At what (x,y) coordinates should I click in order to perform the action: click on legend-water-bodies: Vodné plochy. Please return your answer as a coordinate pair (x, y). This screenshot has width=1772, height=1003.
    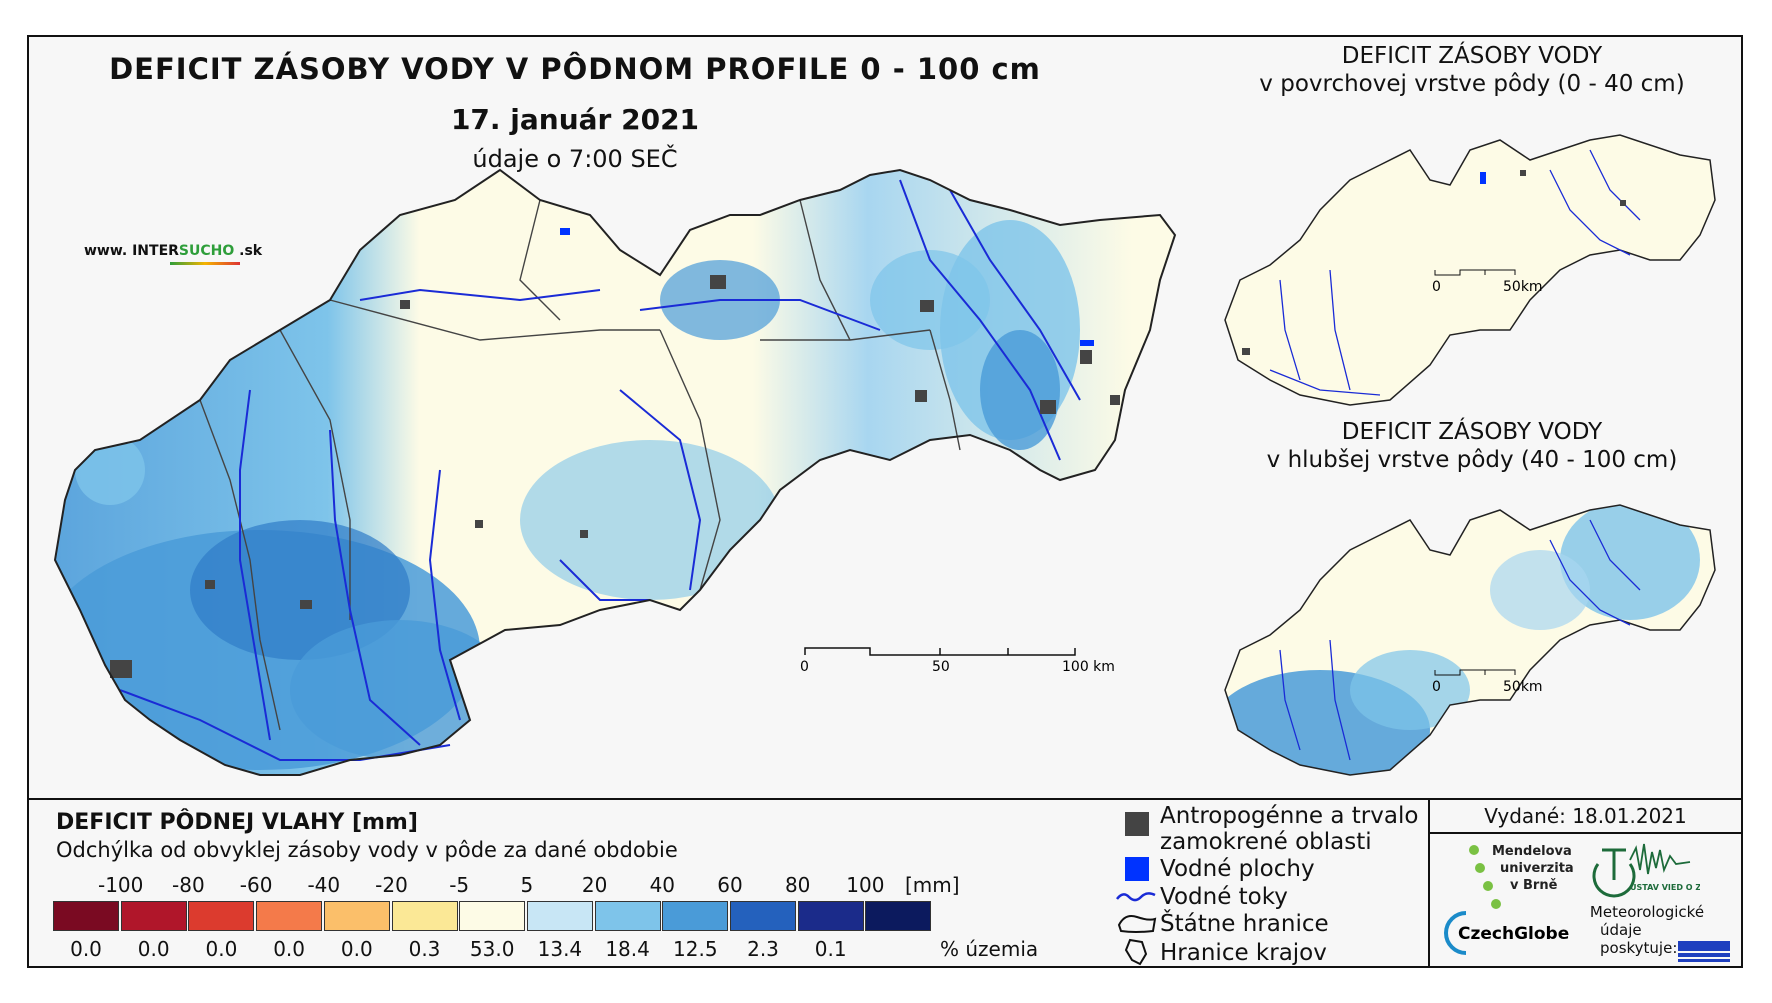
    Looking at the image, I should click on (1237, 869).